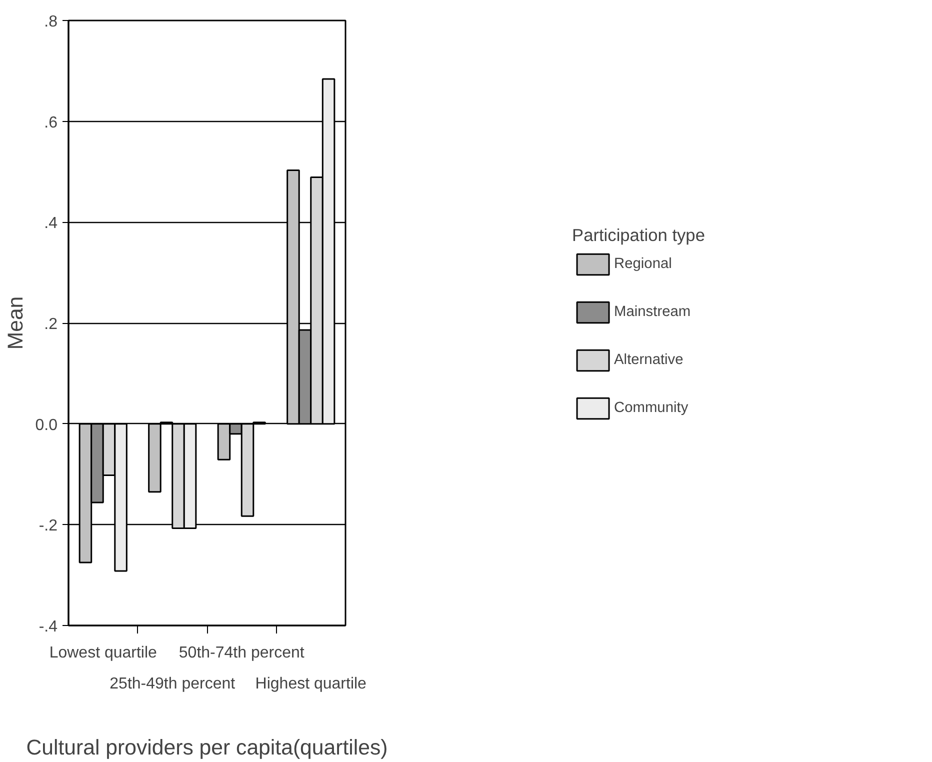  Describe the element at coordinates (51, 324) in the screenshot. I see `y-tick-label: .2` at that location.